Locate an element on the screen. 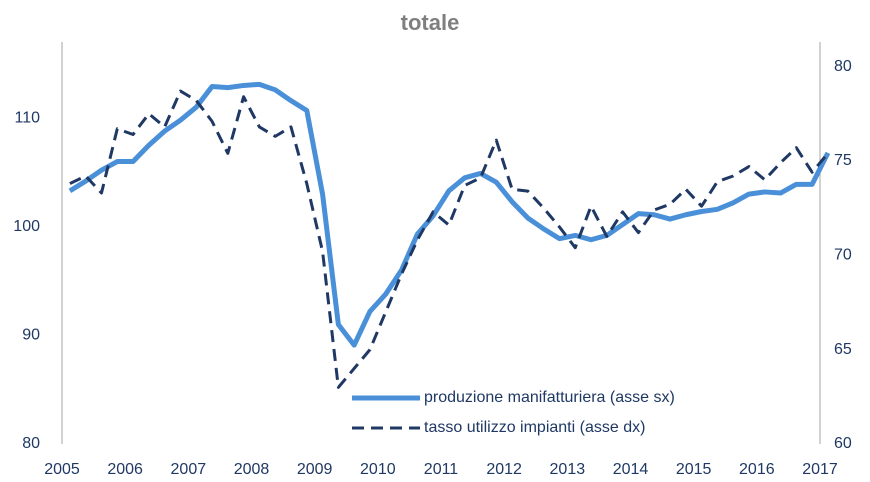 The image size is (870, 482). x-tick-label: 2013 is located at coordinates (568, 469).